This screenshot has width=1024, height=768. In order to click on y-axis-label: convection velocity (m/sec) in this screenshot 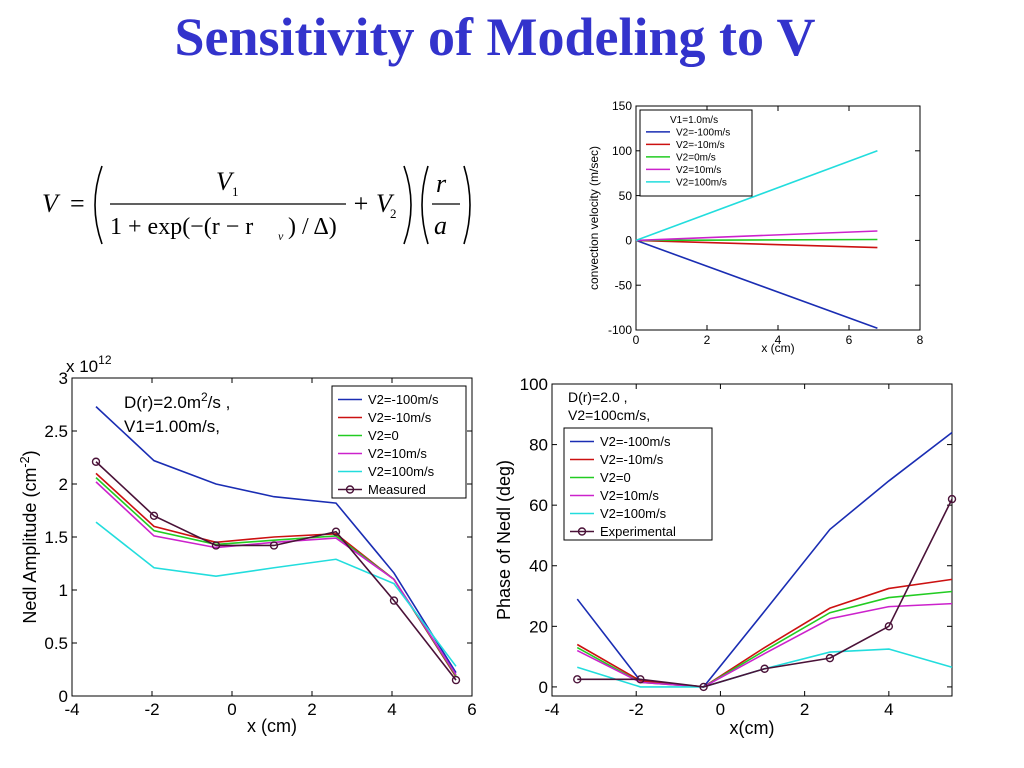, I will do `click(594, 218)`.